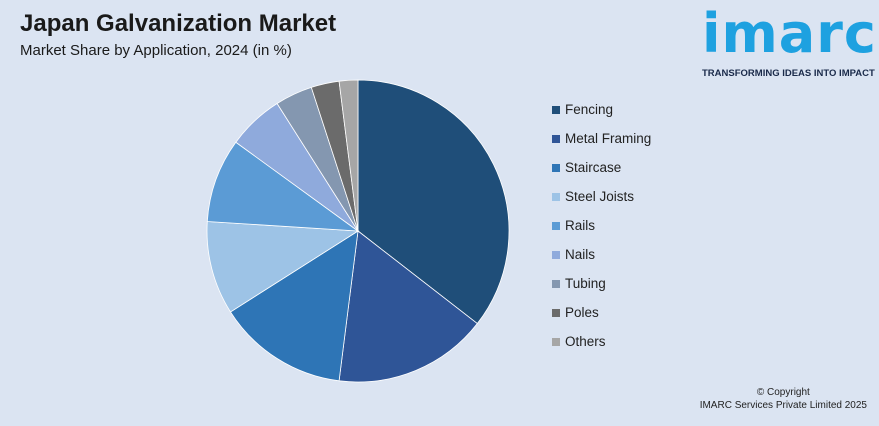 This screenshot has height=426, width=879. I want to click on legend-item: Metal Framing, so click(601, 145).